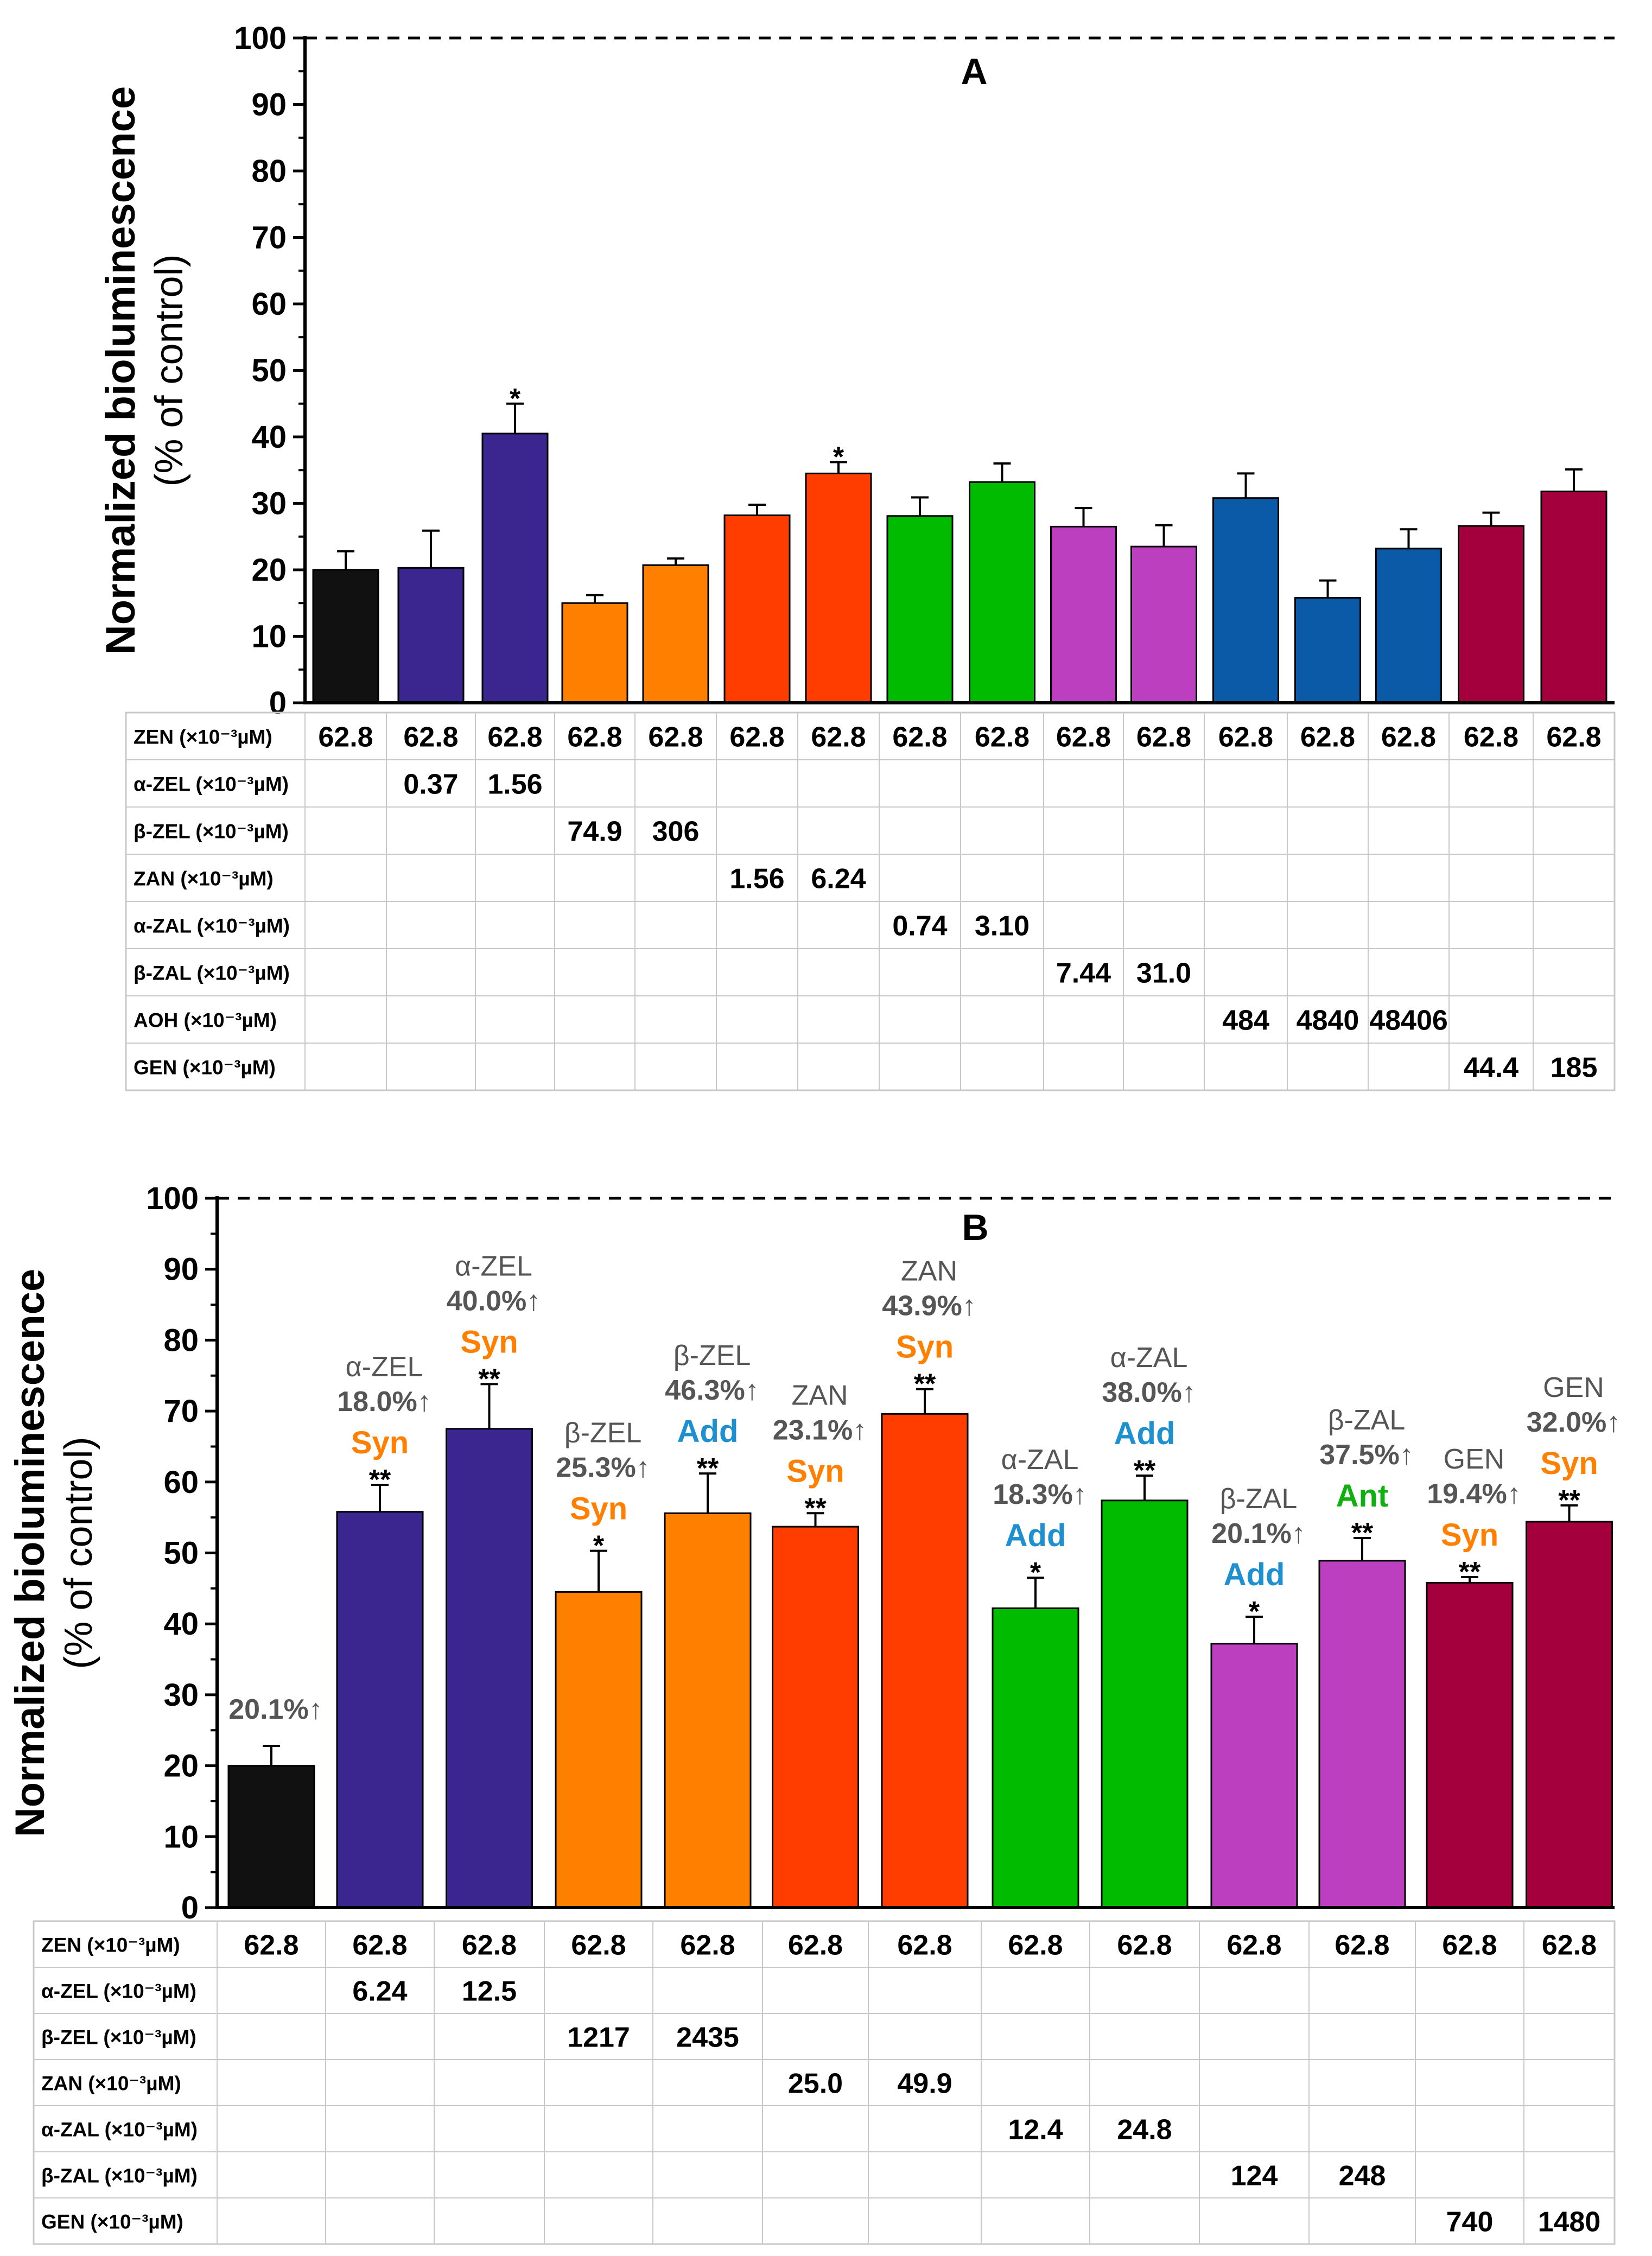 This screenshot has width=1652, height=2256. Describe the element at coordinates (676, 832) in the screenshot. I see `table-cell: 306` at that location.